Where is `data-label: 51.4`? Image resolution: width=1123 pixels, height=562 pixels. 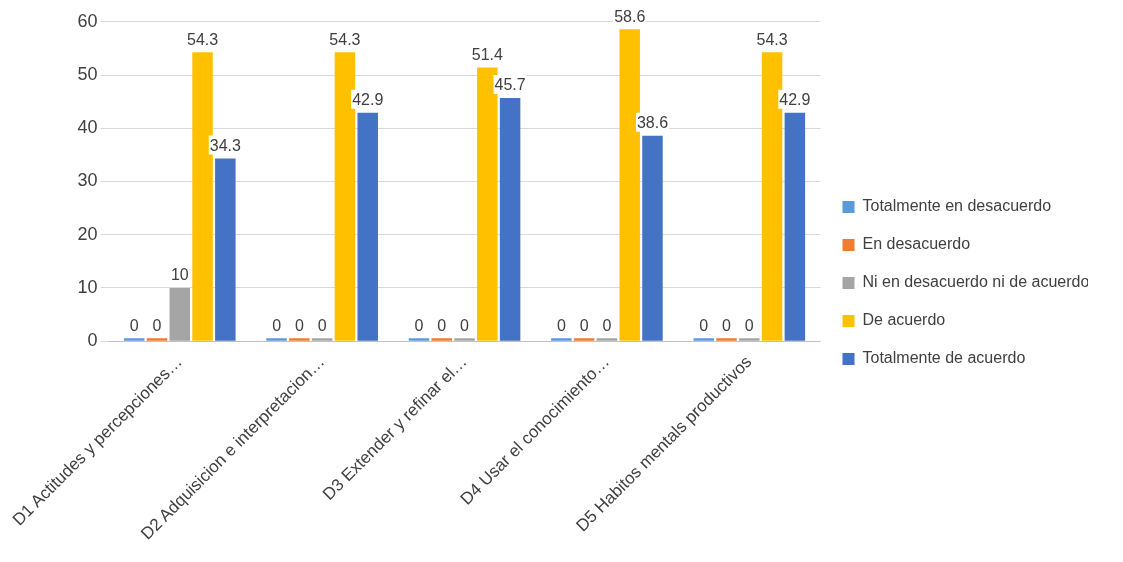
data-label: 51.4 is located at coordinates (487, 54).